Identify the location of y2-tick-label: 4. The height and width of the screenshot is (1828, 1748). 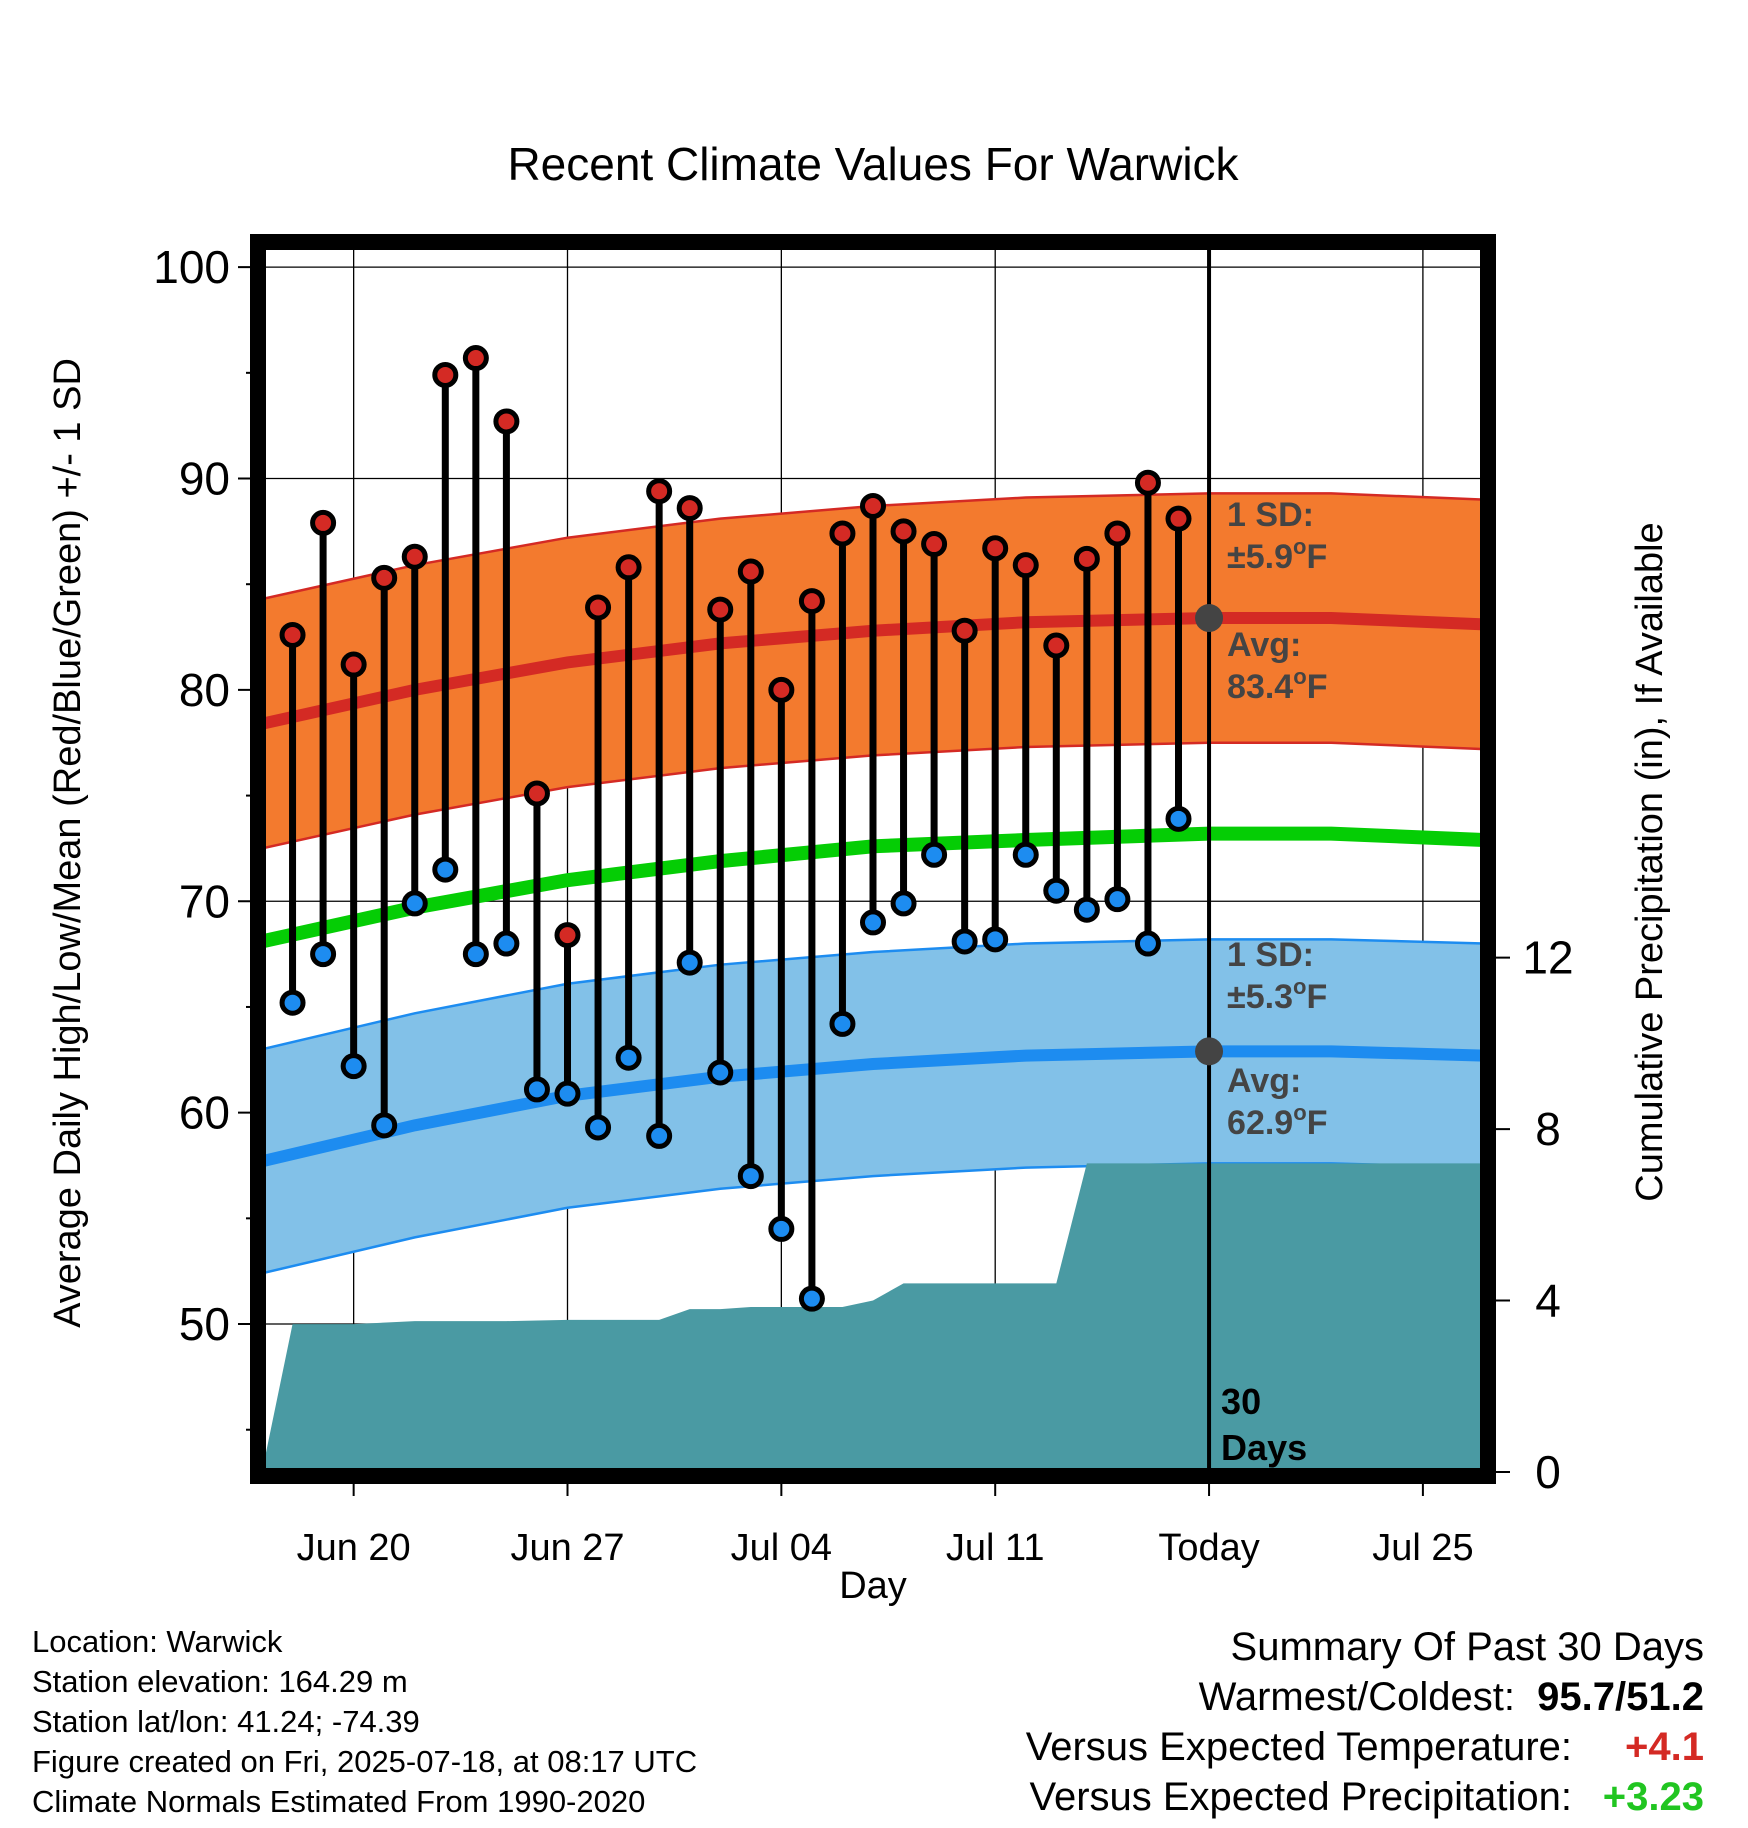
(1548, 1301).